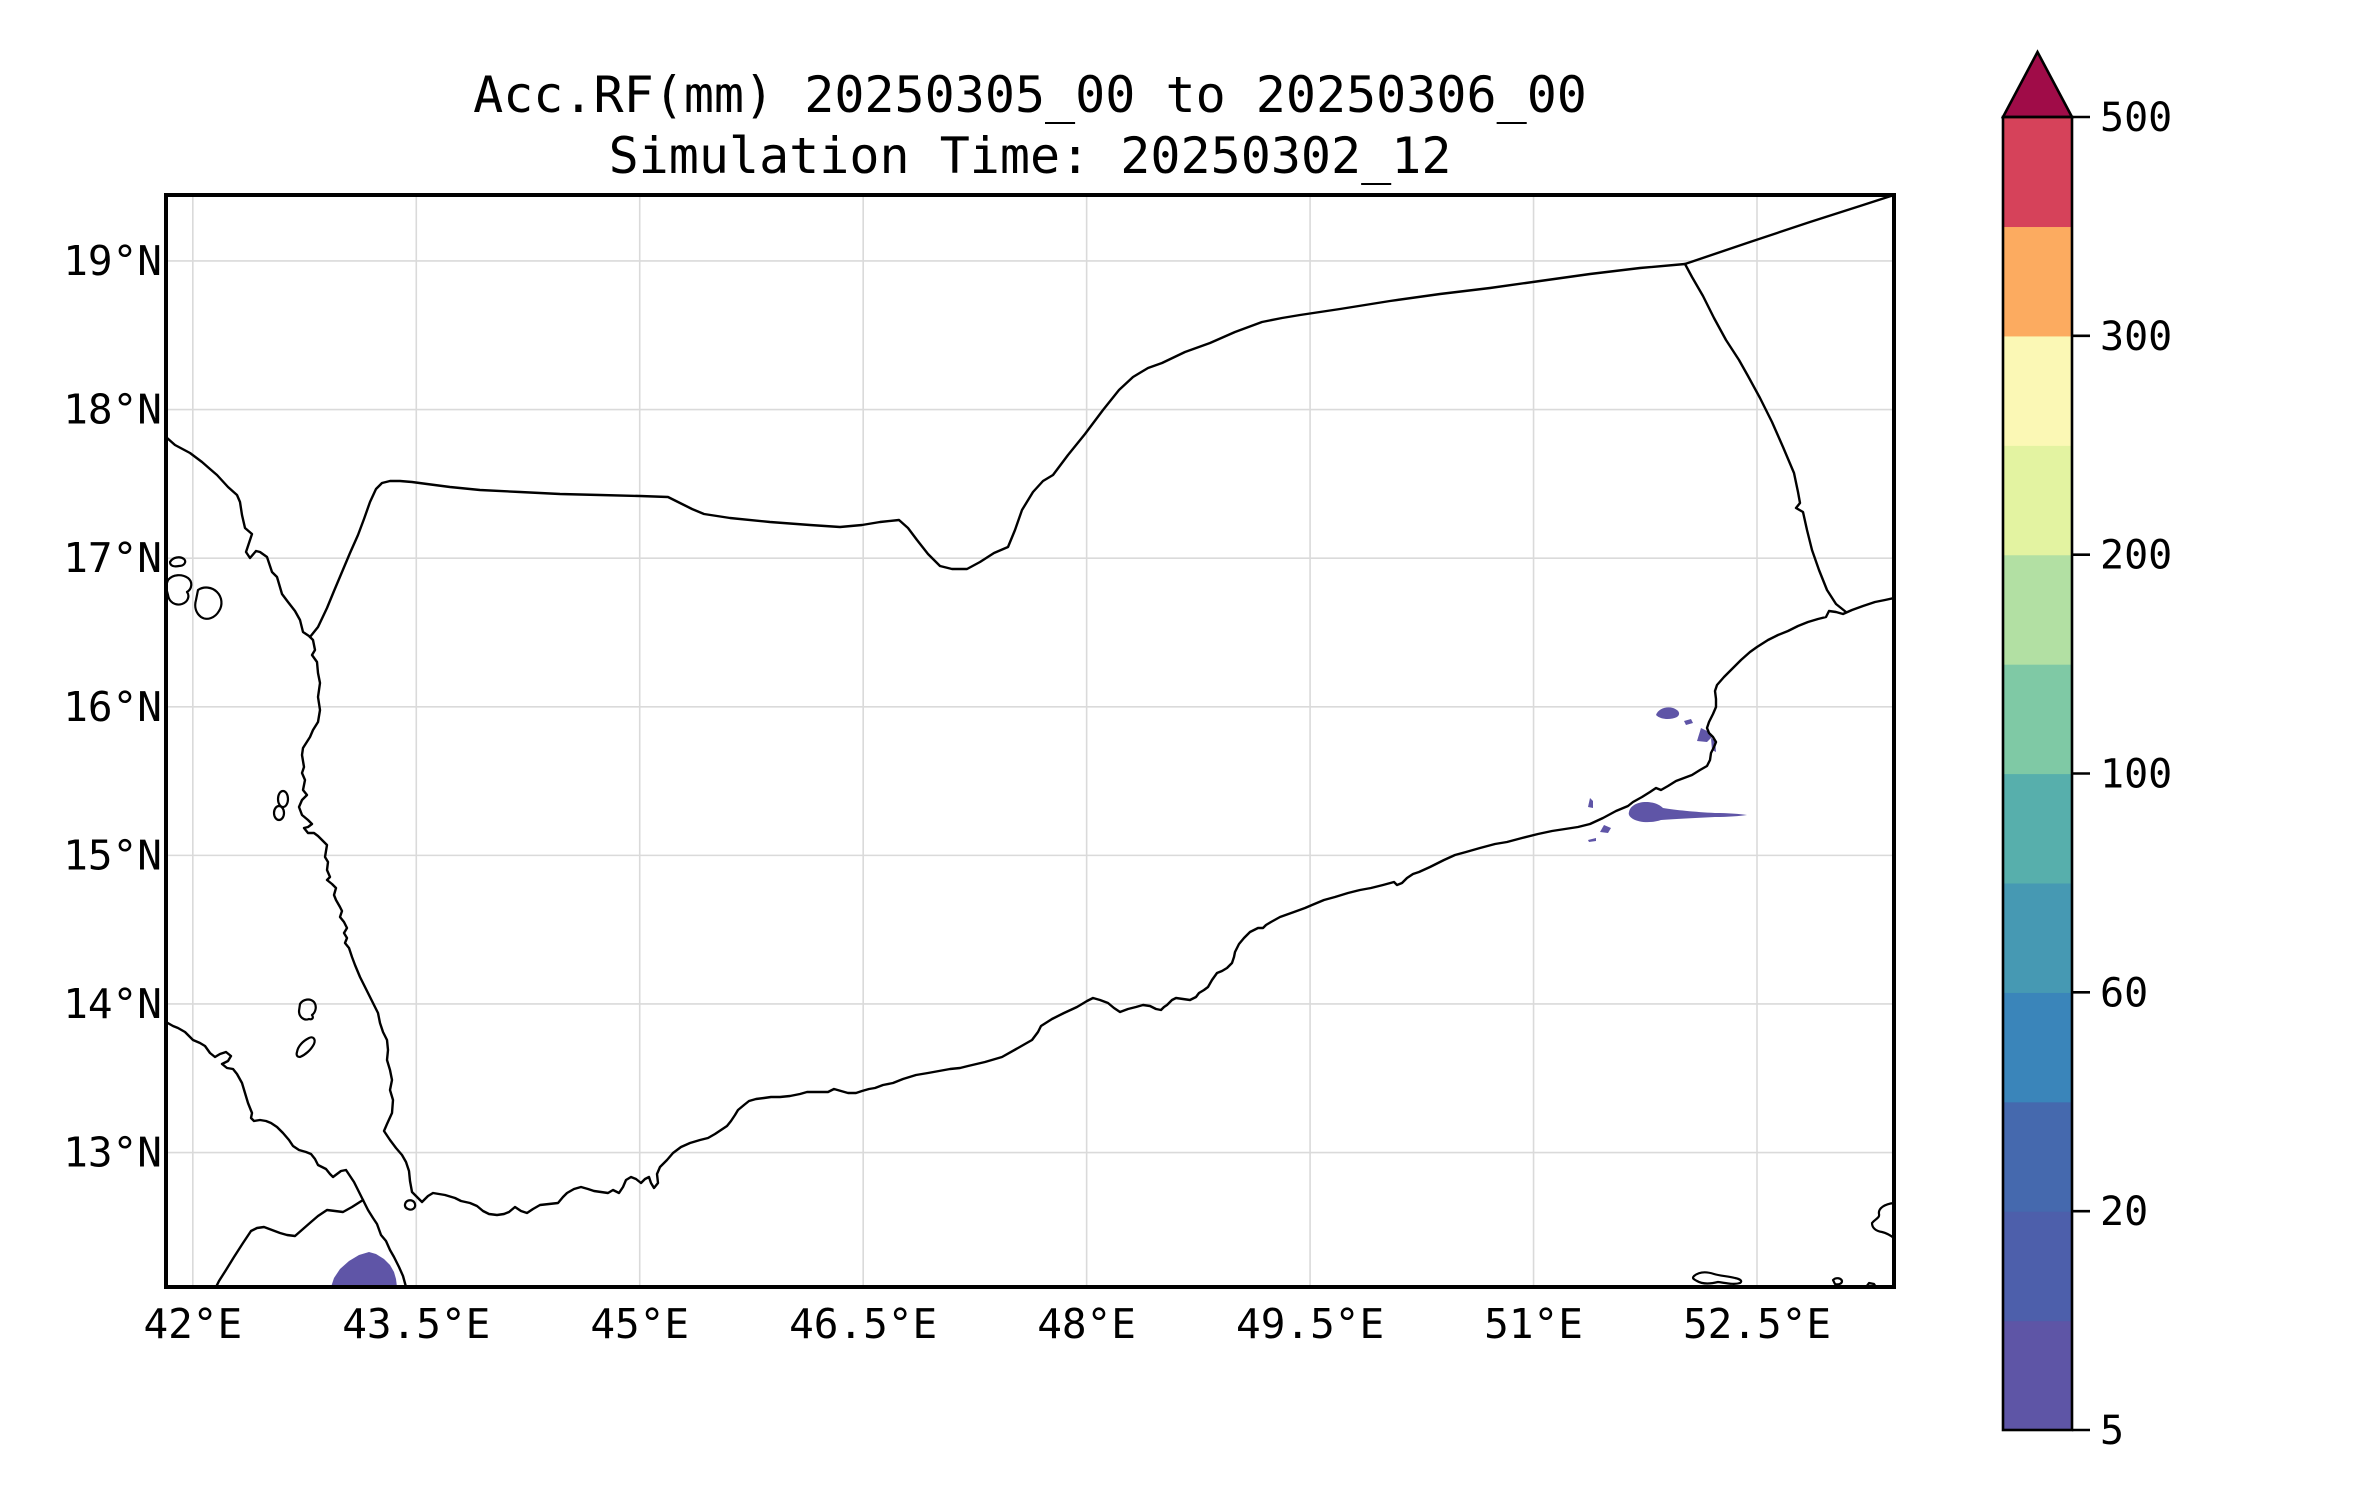  What do you see at coordinates (112, 558) in the screenshot?
I see `y-tick-label: 17°N` at bounding box center [112, 558].